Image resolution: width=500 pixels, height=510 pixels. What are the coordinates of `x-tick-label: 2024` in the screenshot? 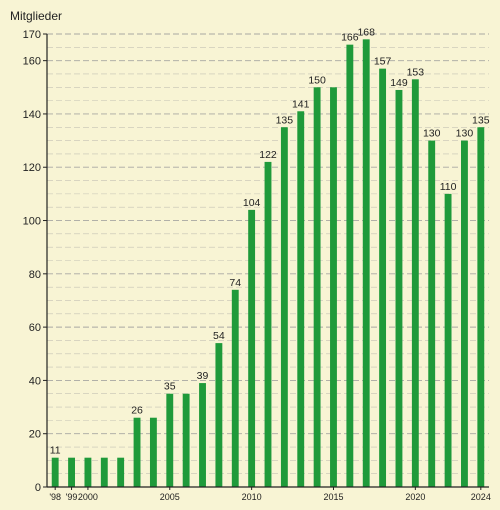 It's located at (481, 497).